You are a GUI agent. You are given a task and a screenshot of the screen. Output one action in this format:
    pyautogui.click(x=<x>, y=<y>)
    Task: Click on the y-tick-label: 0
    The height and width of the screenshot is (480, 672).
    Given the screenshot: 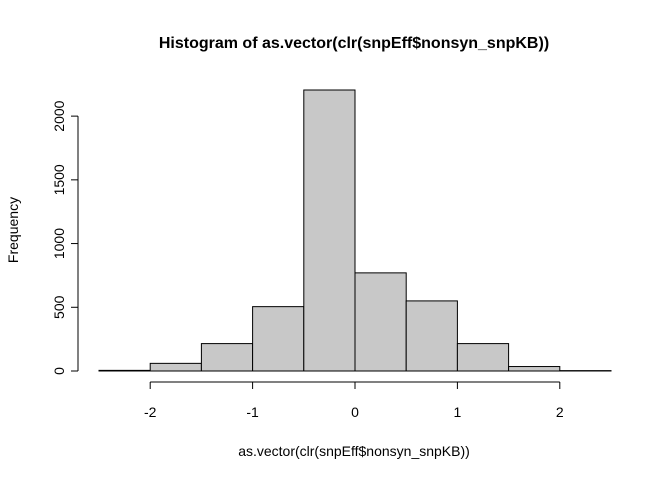 What is the action you would take?
    pyautogui.click(x=59, y=371)
    